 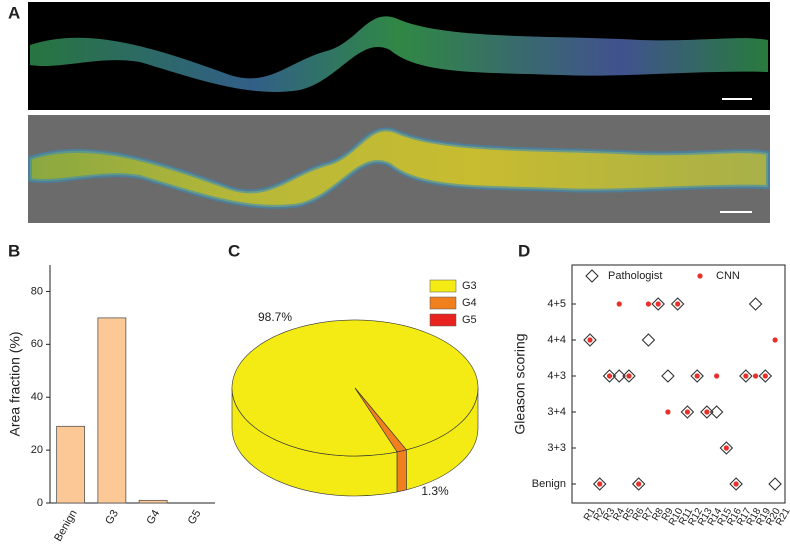 What do you see at coordinates (37, 397) in the screenshot?
I see `y-tick-label: 40` at bounding box center [37, 397].